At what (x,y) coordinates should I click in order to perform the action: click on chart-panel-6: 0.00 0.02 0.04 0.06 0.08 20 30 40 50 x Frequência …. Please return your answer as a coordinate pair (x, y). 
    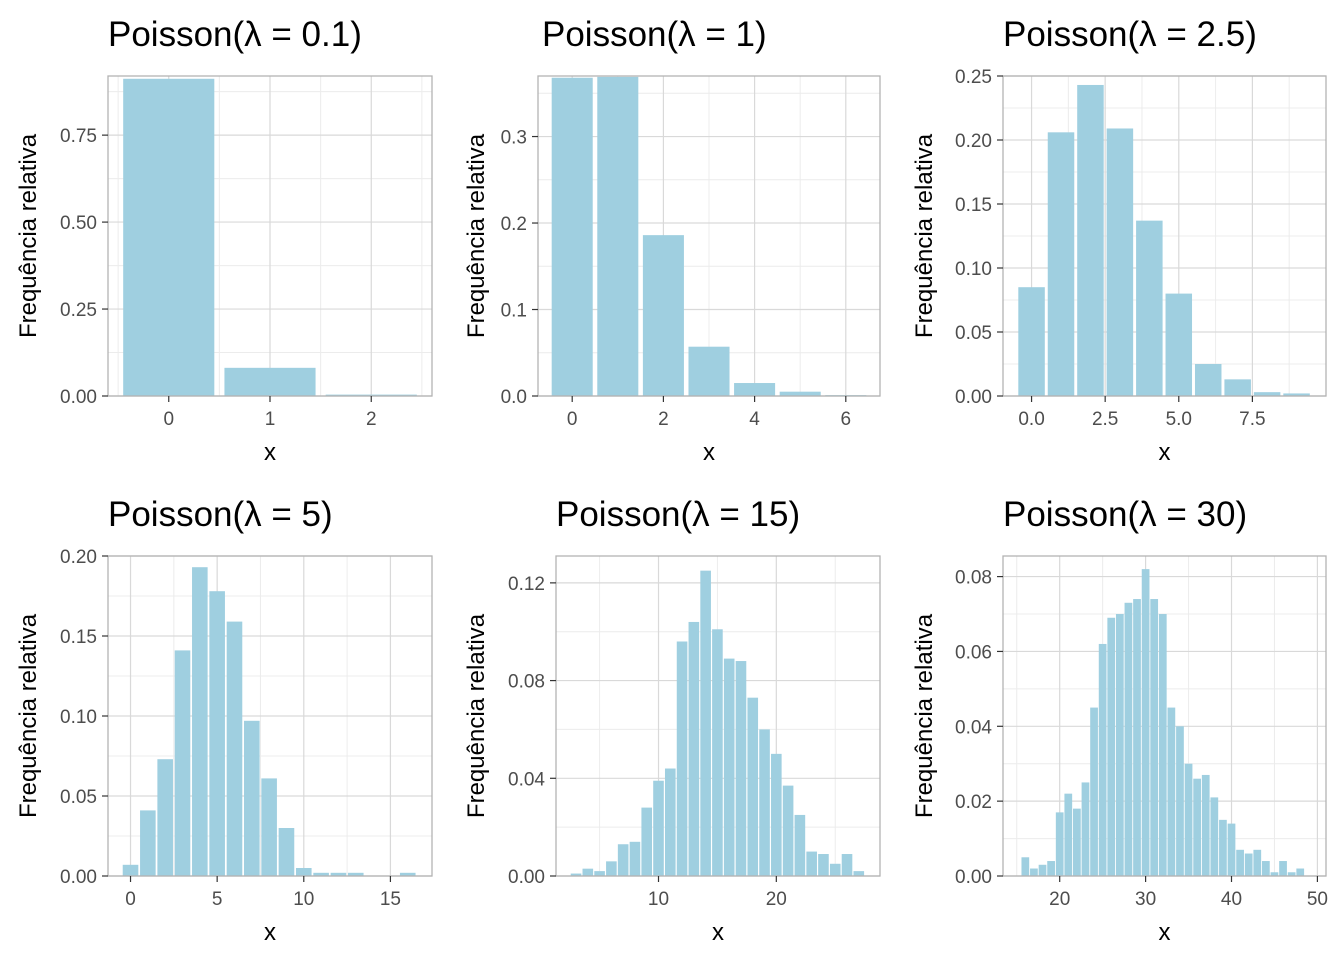
    Looking at the image, I should click on (1119, 720).